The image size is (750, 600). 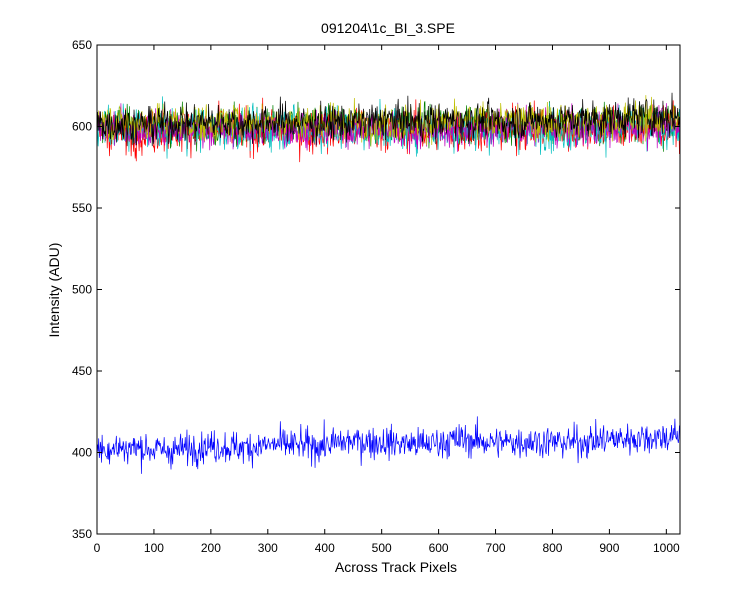 I want to click on y-tick-label: 400, so click(x=82, y=453).